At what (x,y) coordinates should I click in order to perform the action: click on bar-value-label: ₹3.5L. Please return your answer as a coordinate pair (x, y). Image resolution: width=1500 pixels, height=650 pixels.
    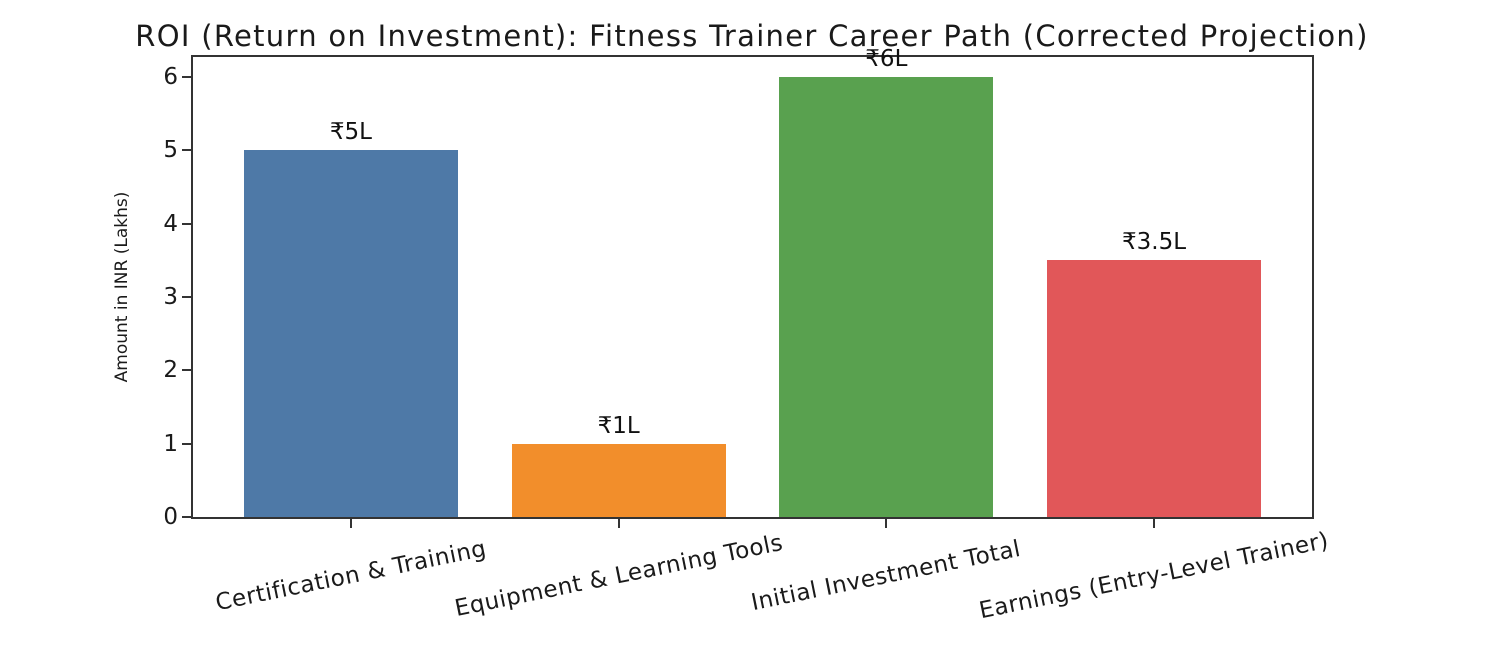
    Looking at the image, I should click on (1154, 242).